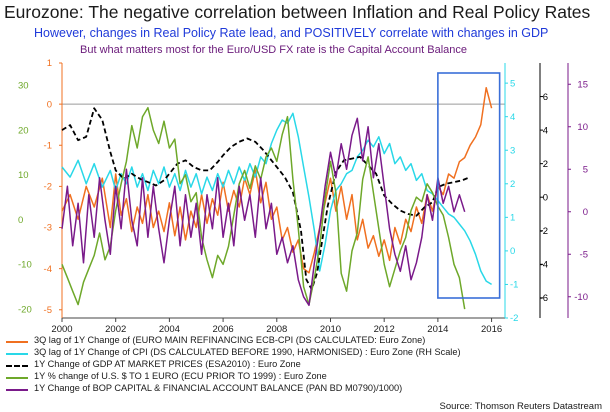  I want to click on right_outer-tick-label: 15, so click(582, 84).